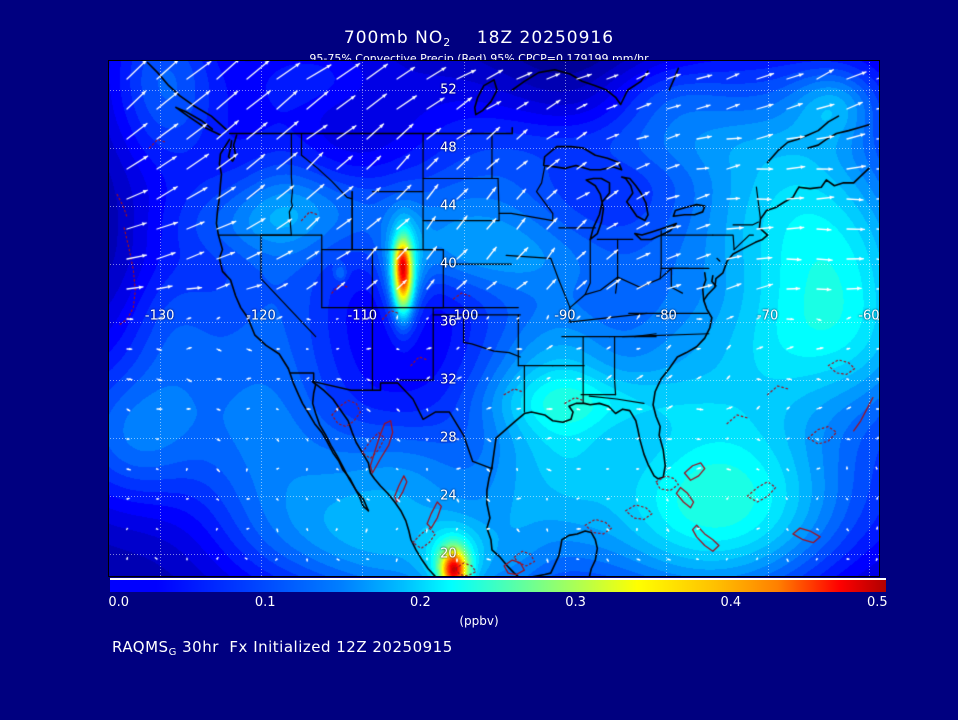  I want to click on title-species: 700mb NO, so click(393, 38).